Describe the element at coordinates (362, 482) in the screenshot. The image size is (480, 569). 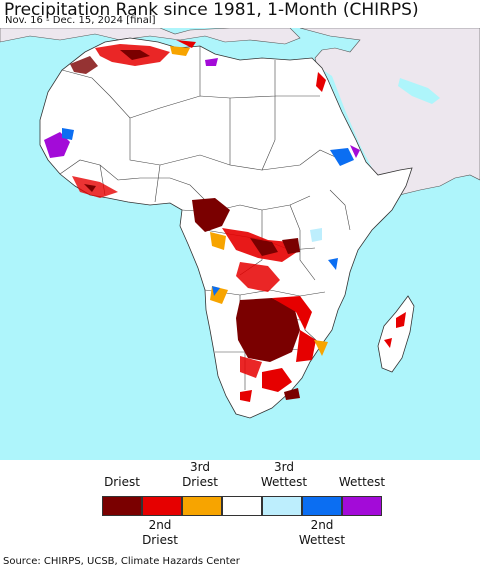
I see `legend-label-wettest: Wettest` at that location.